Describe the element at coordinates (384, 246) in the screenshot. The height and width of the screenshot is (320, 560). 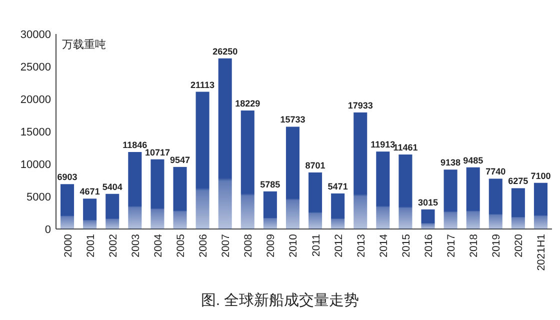
I see `x-tick-label: 2014` at that location.